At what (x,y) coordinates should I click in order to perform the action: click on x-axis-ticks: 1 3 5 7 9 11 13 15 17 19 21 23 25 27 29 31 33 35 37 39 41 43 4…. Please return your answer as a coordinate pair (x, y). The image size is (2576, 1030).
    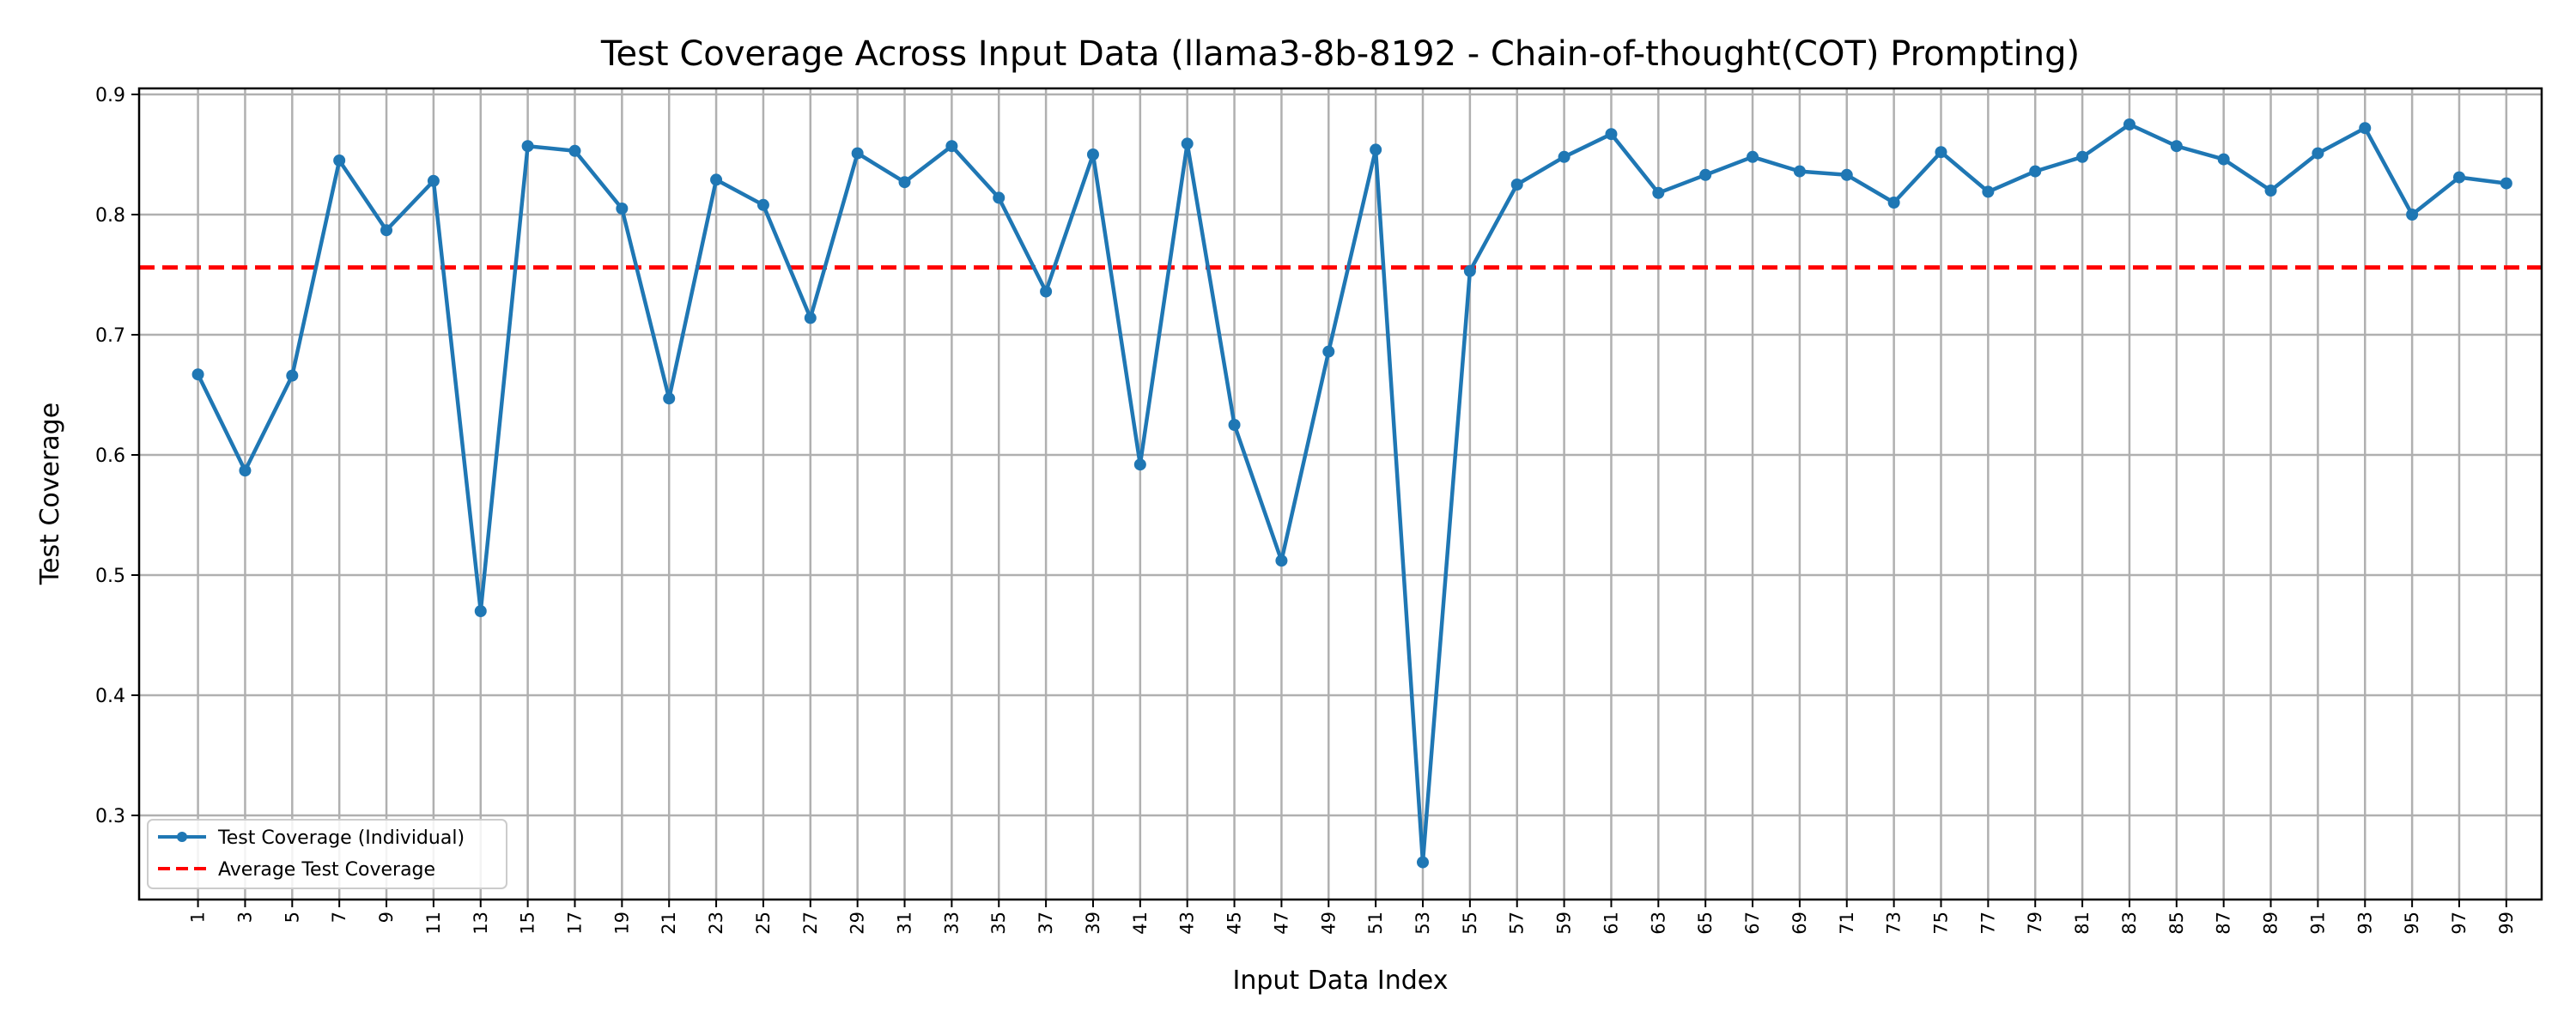
    Looking at the image, I should click on (1352, 917).